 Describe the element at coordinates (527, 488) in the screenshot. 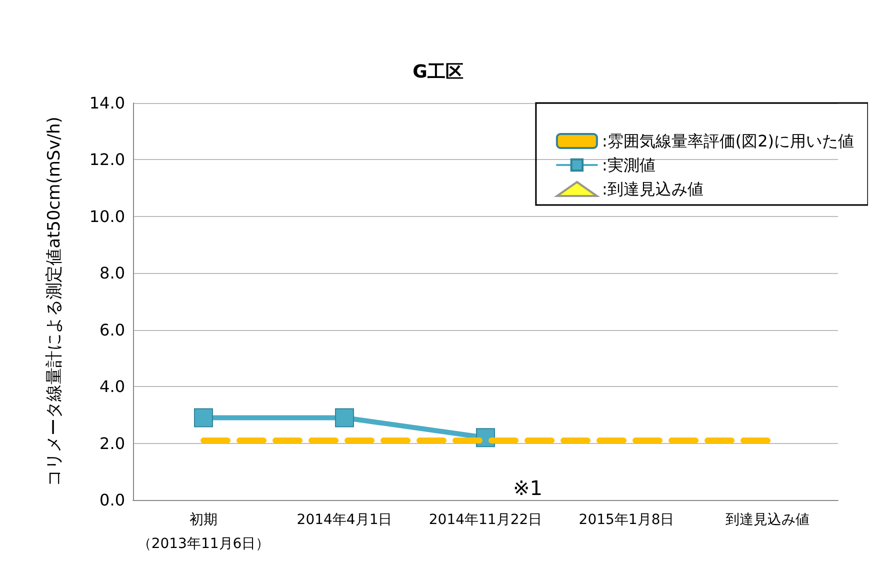

I see `annotation: ※1` at that location.